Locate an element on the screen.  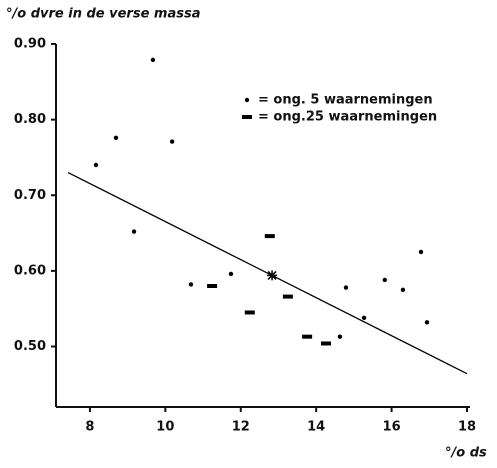
x-tick-label: 16 is located at coordinates (392, 427).